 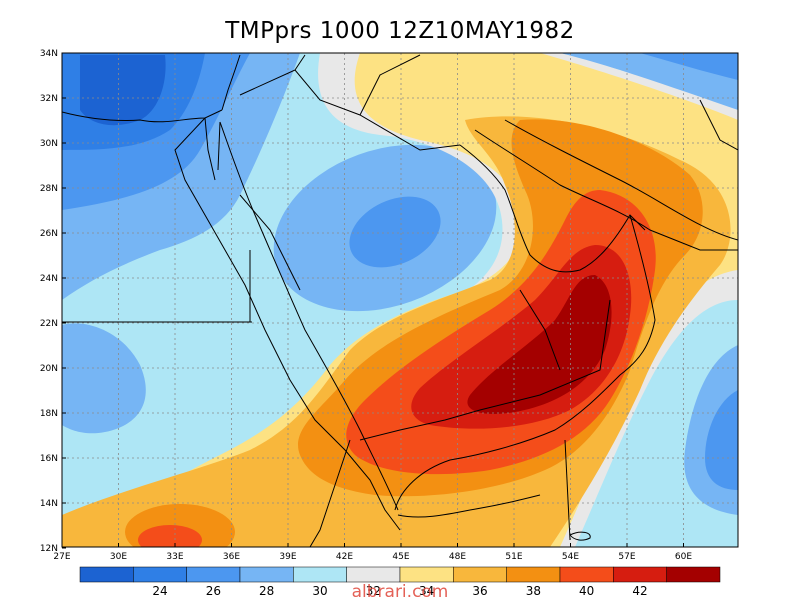 What do you see at coordinates (683, 557) in the screenshot?
I see `lon-tick-label: 60E` at bounding box center [683, 557].